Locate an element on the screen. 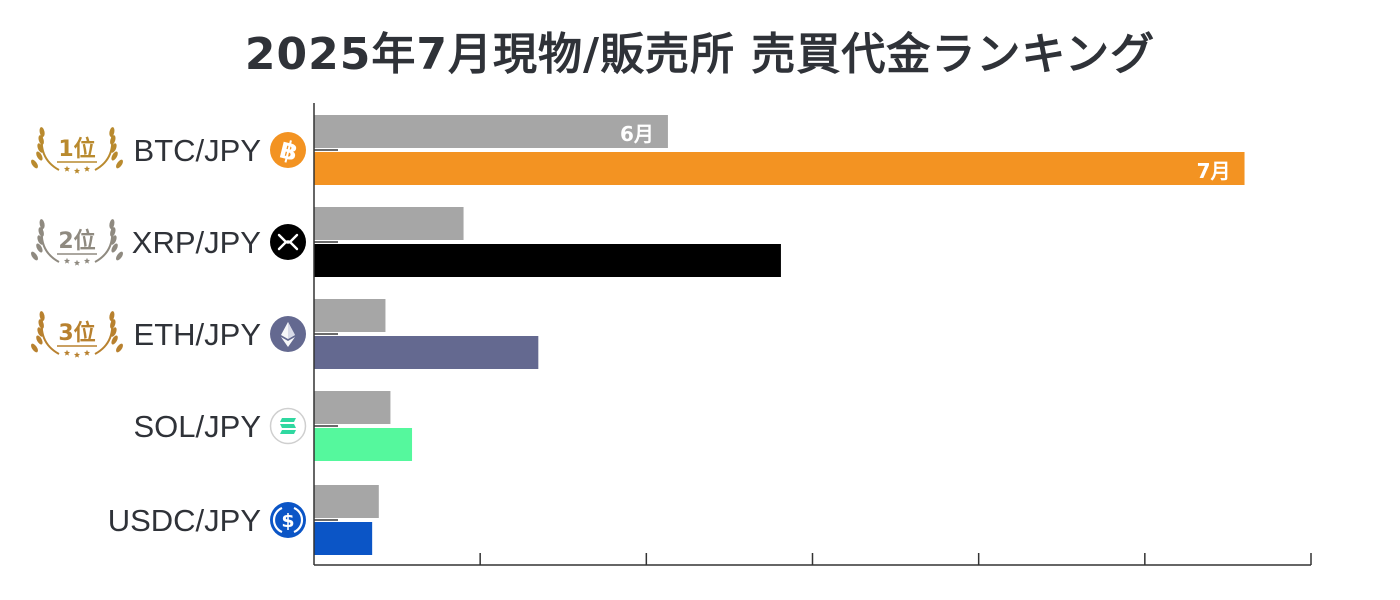 The height and width of the screenshot is (600, 1400). usdc-icon: $ is located at coordinates (288, 520).